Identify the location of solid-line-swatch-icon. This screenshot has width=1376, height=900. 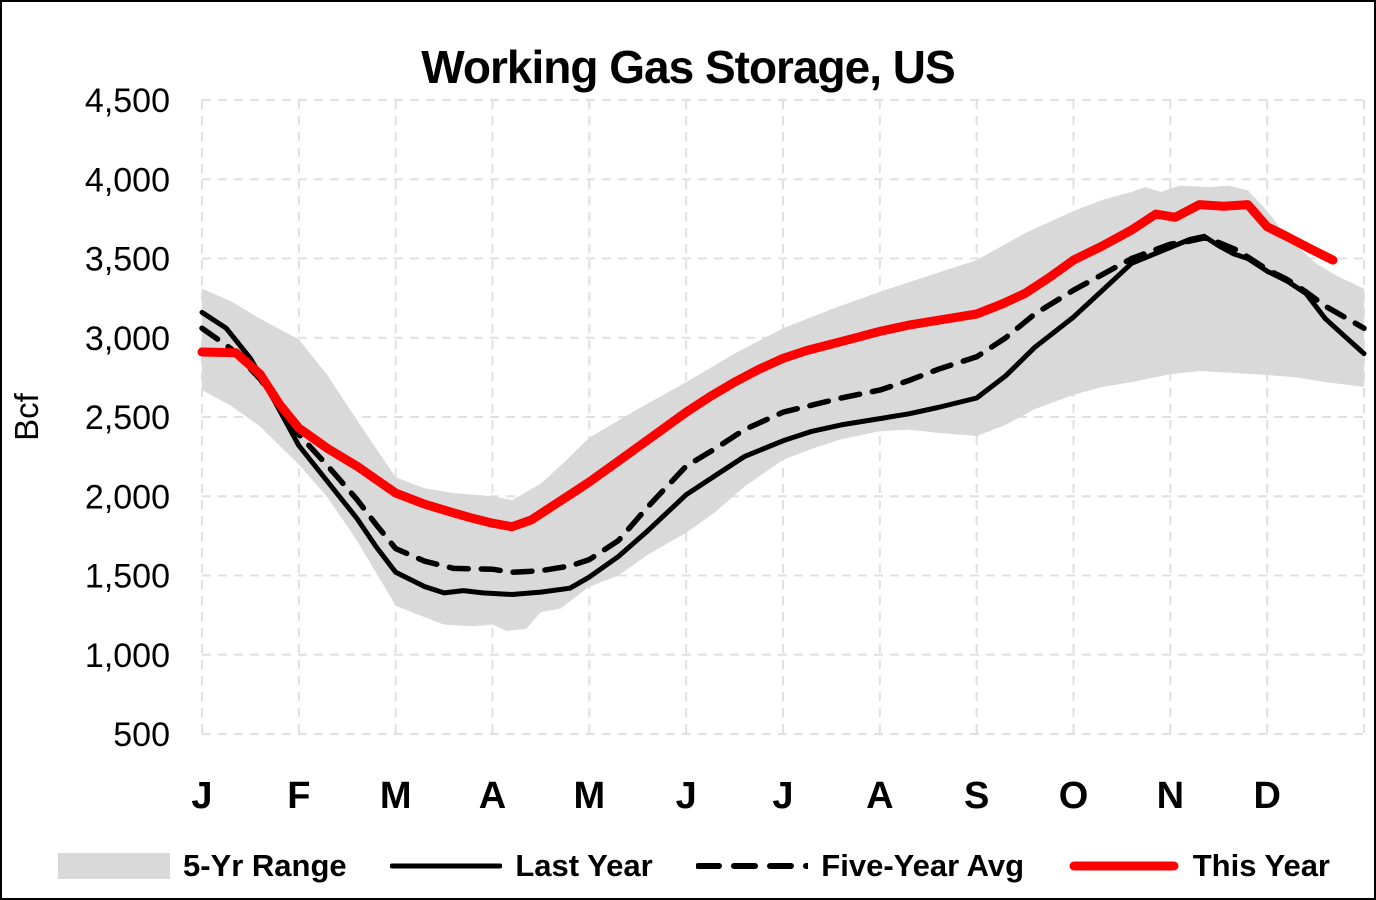
(446, 866).